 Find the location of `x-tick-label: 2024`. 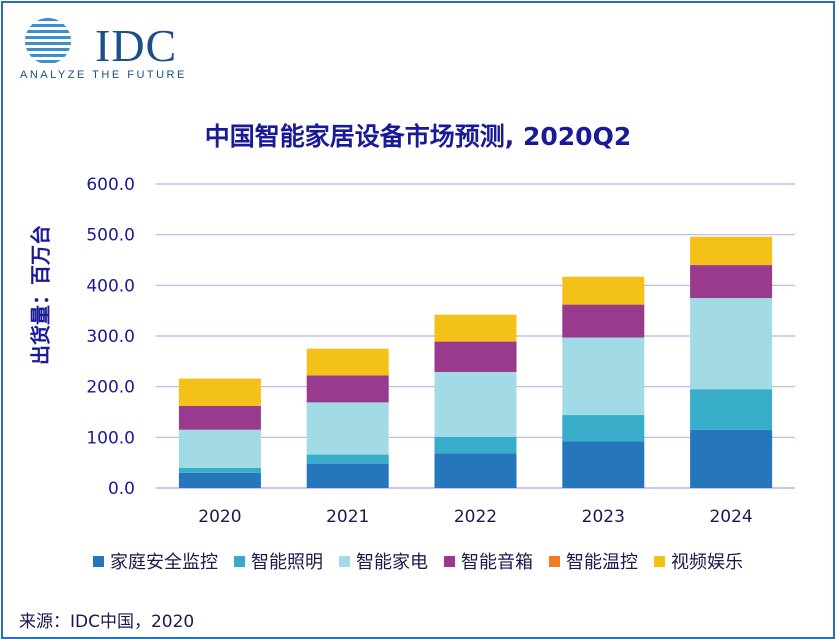

x-tick-label: 2024 is located at coordinates (730, 517).